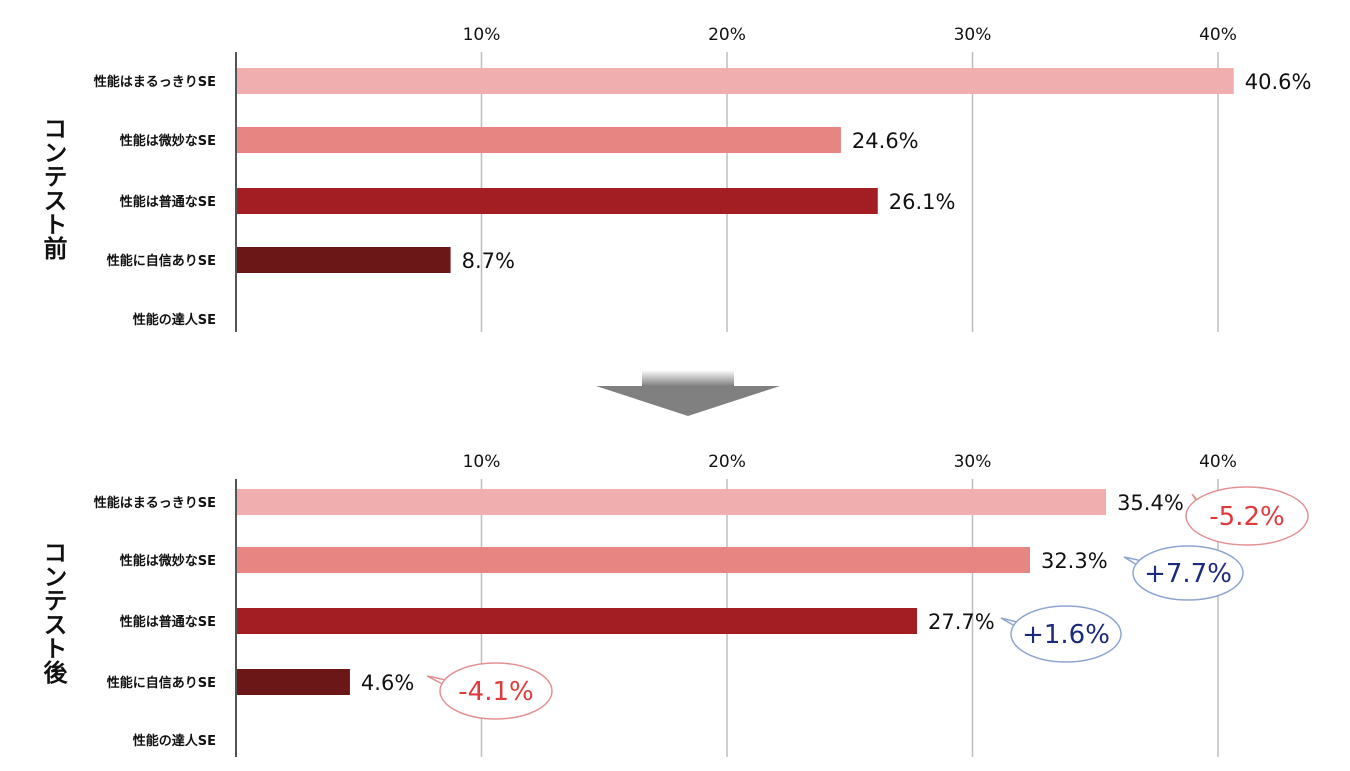 The height and width of the screenshot is (771, 1350). What do you see at coordinates (961, 622) in the screenshot?
I see `value-label: 27.7%` at bounding box center [961, 622].